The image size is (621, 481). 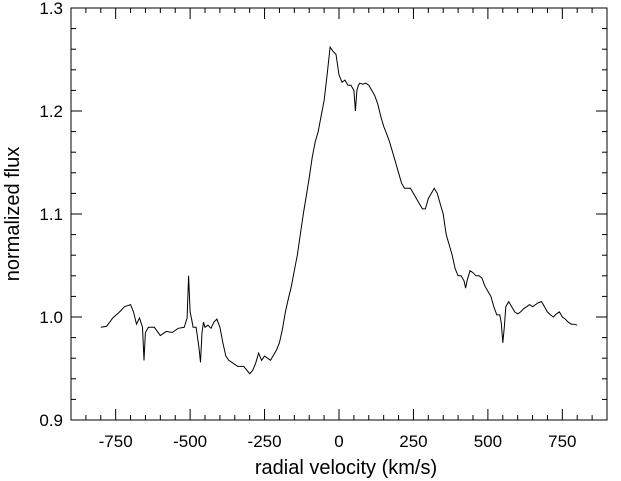 I want to click on y-tick-label: 0.9, so click(x=51, y=420).